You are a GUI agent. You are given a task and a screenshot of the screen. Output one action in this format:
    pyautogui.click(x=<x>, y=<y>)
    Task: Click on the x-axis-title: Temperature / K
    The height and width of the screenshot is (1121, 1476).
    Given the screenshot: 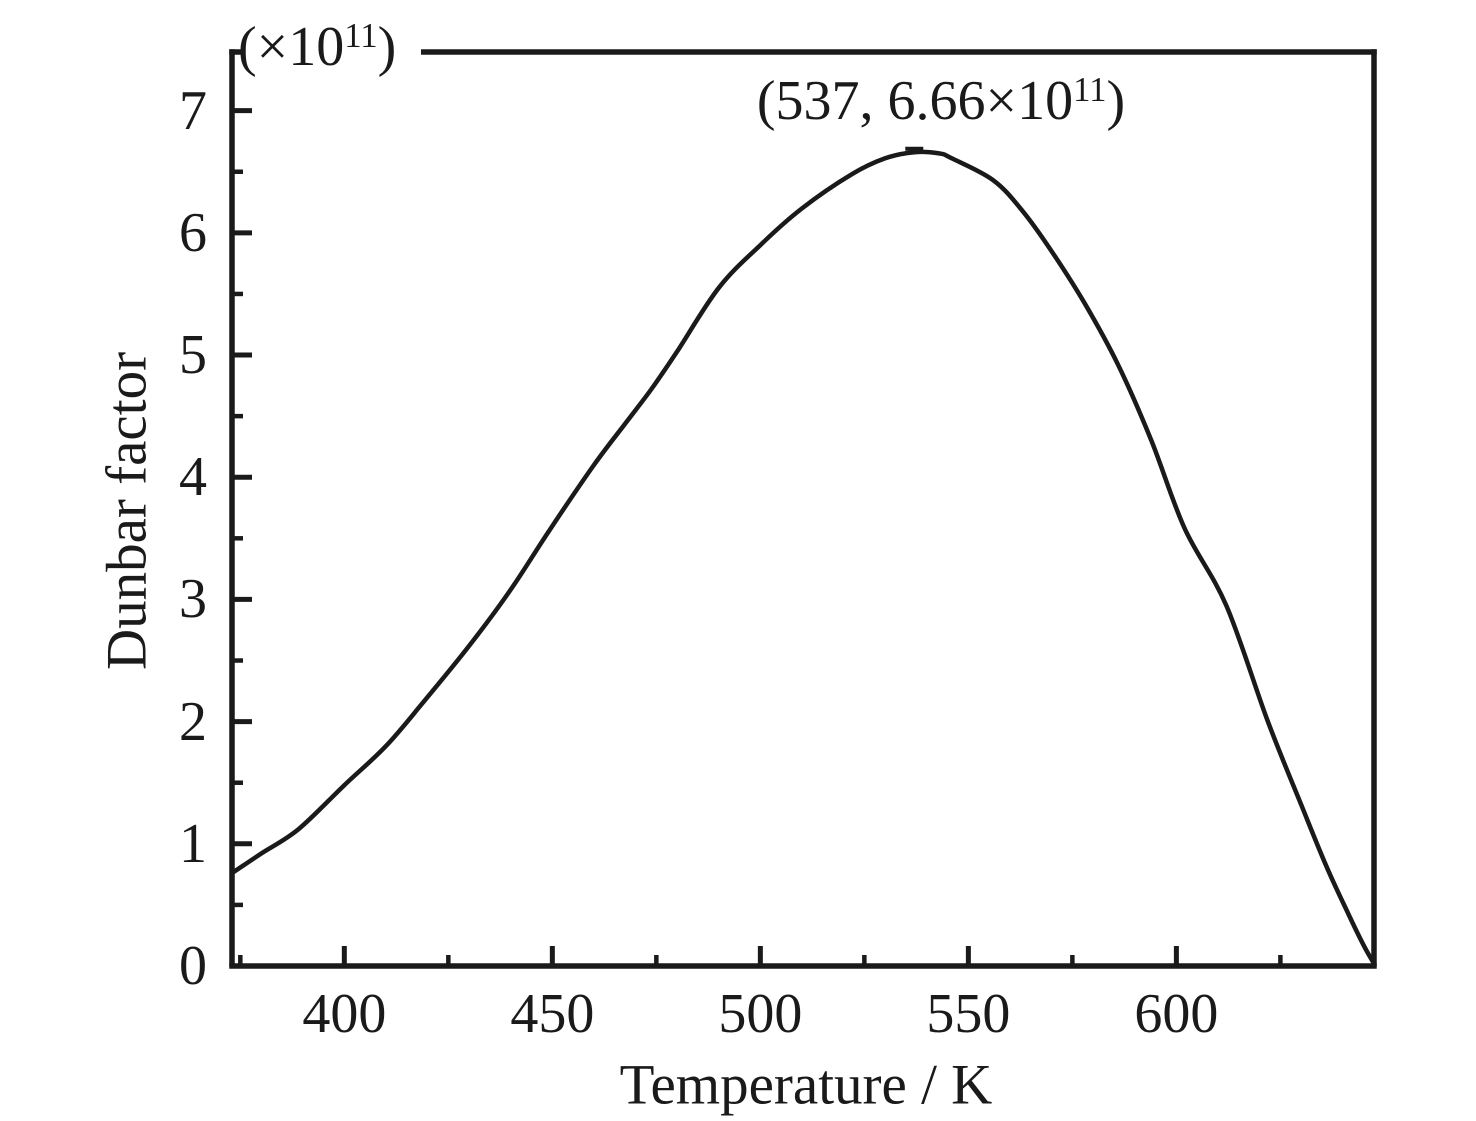 What is the action you would take?
    pyautogui.click(x=806, y=1085)
    